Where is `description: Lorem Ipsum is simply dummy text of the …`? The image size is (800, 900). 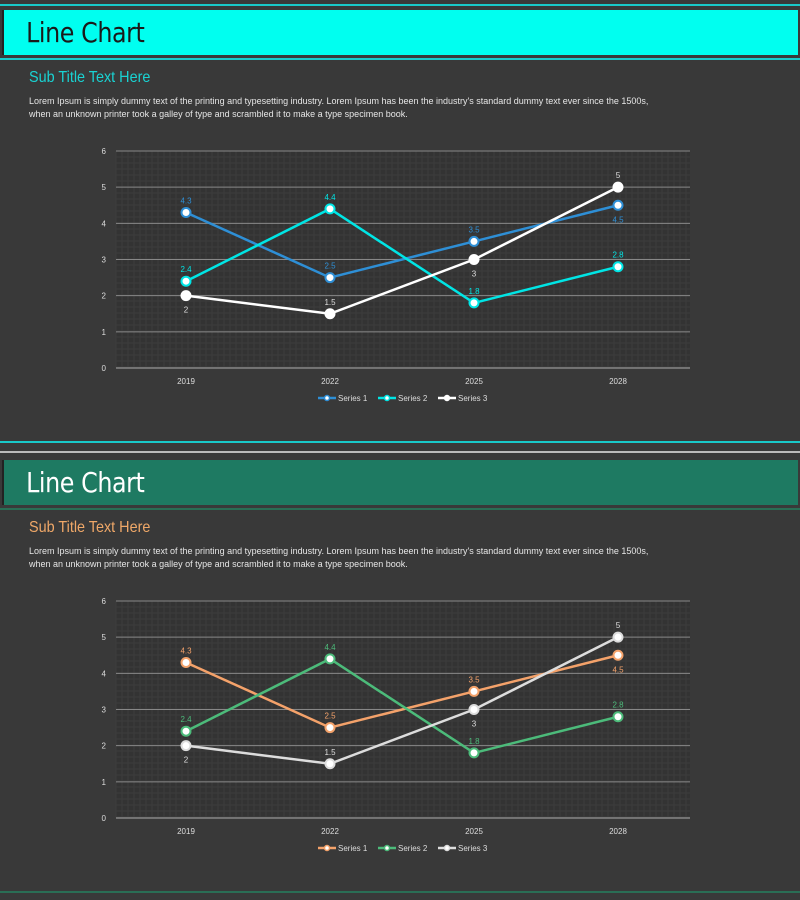 description: Lorem Ipsum is simply dummy text of the … is located at coordinates (409, 108).